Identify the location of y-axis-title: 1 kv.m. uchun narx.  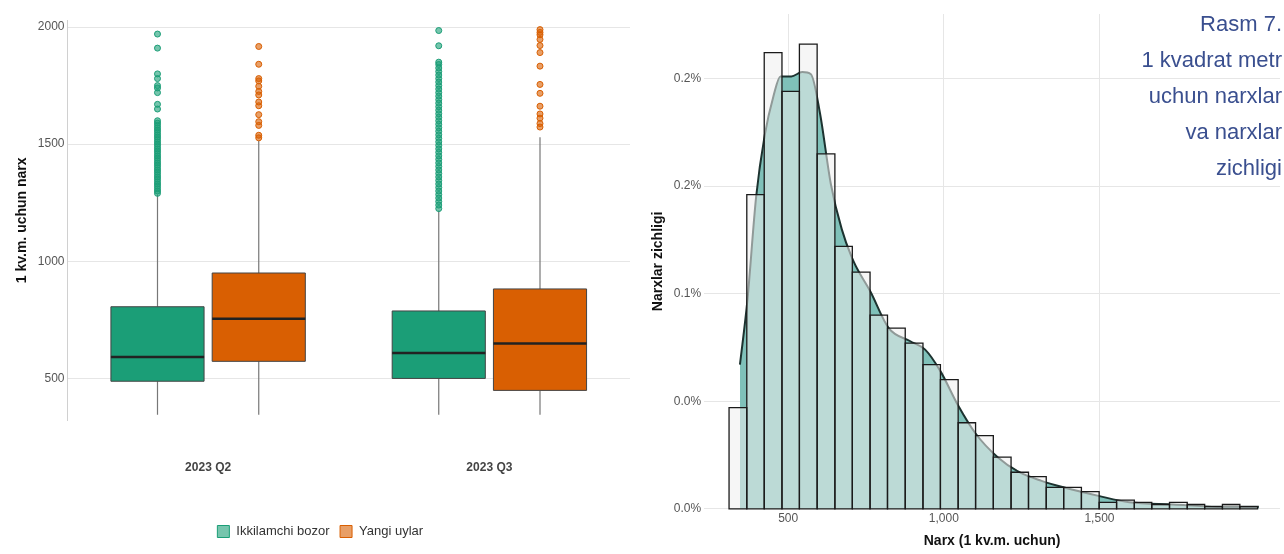
(21, 220).